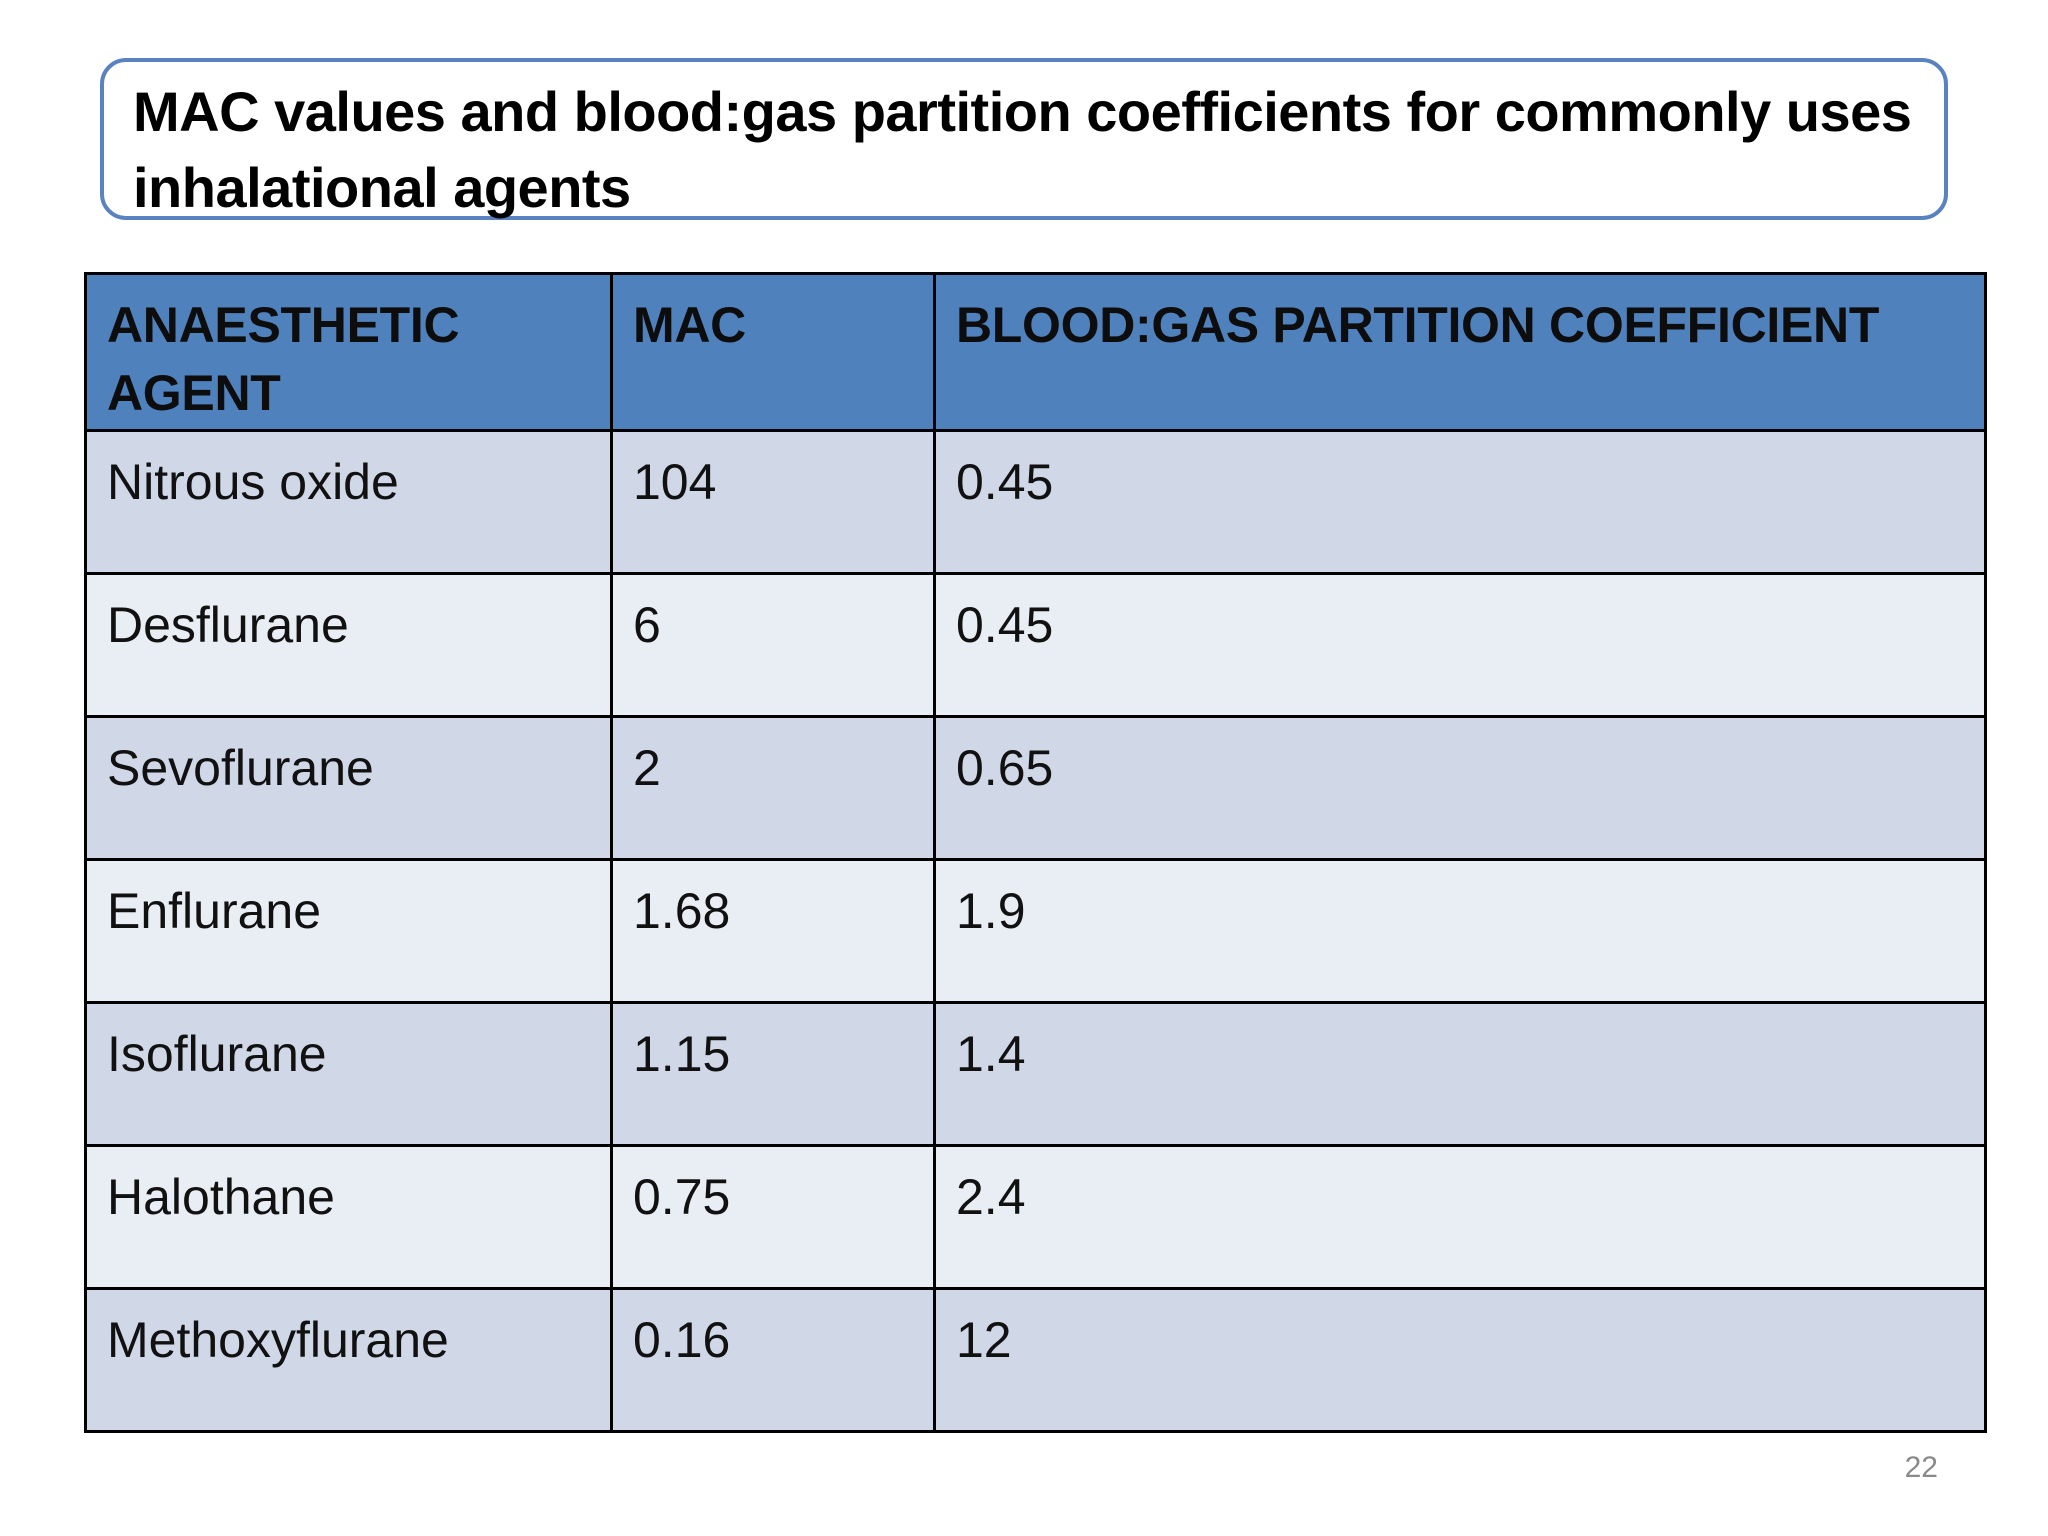  What do you see at coordinates (773, 1074) in the screenshot?
I see `cell-mac: 1.15` at bounding box center [773, 1074].